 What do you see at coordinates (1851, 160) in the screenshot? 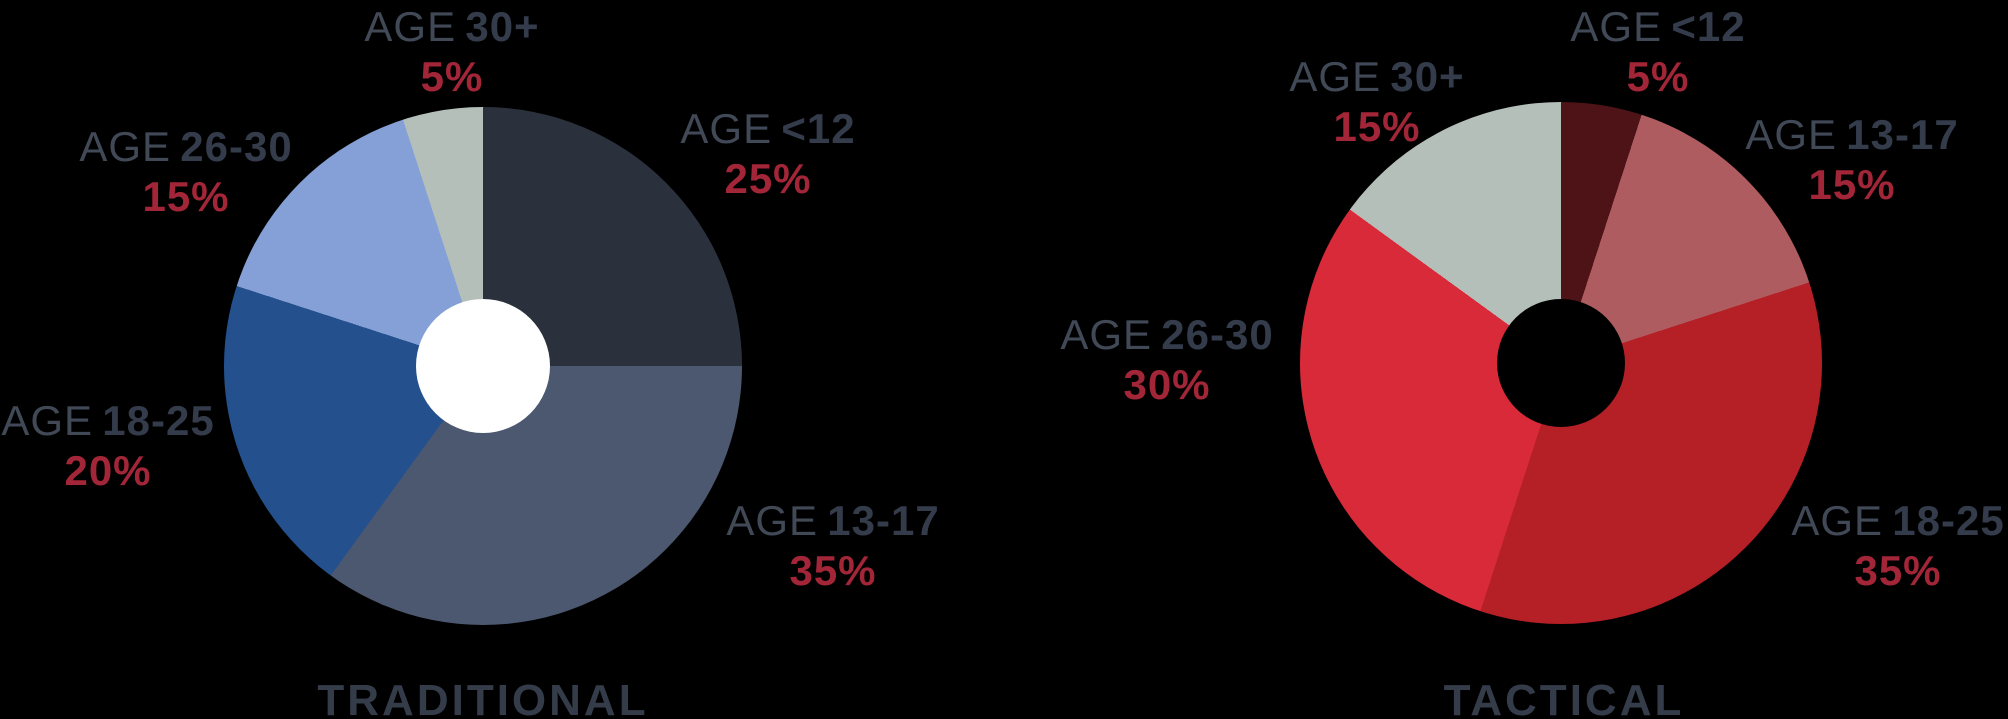
I see `label-tactical-age-13-17: AGE 13-17 15%` at bounding box center [1851, 160].